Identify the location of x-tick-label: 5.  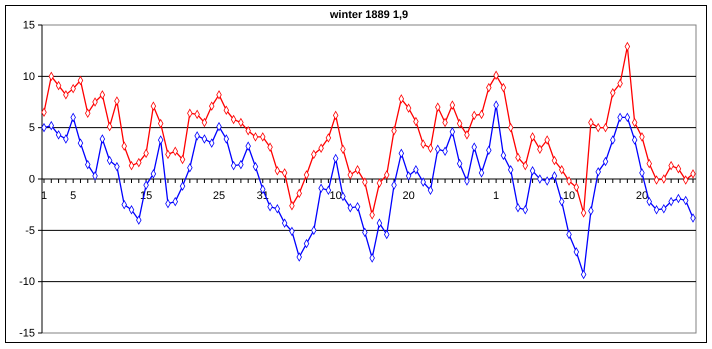
(73, 196).